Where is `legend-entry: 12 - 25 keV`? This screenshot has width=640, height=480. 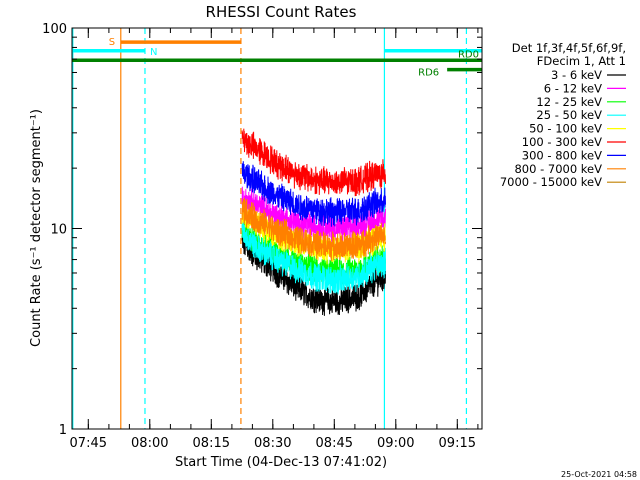
legend-entry: 12 - 25 keV is located at coordinates (569, 102).